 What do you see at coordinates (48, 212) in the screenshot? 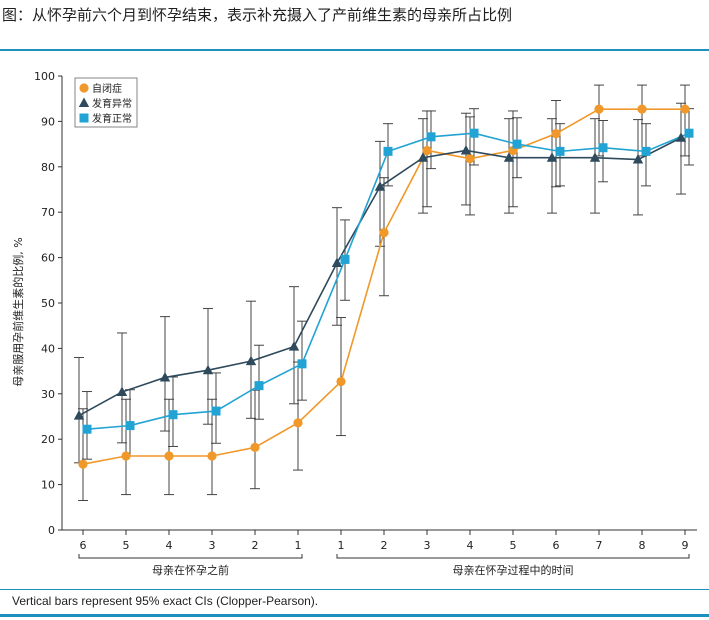
I see `y-tick-label: 70` at bounding box center [48, 212].